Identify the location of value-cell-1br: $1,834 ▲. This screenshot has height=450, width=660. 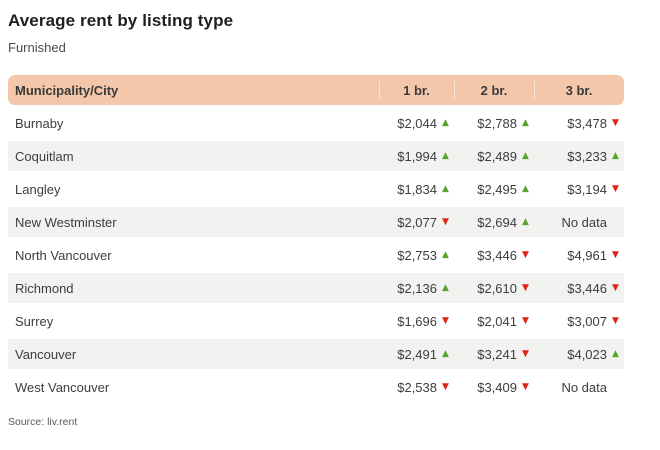
(416, 189).